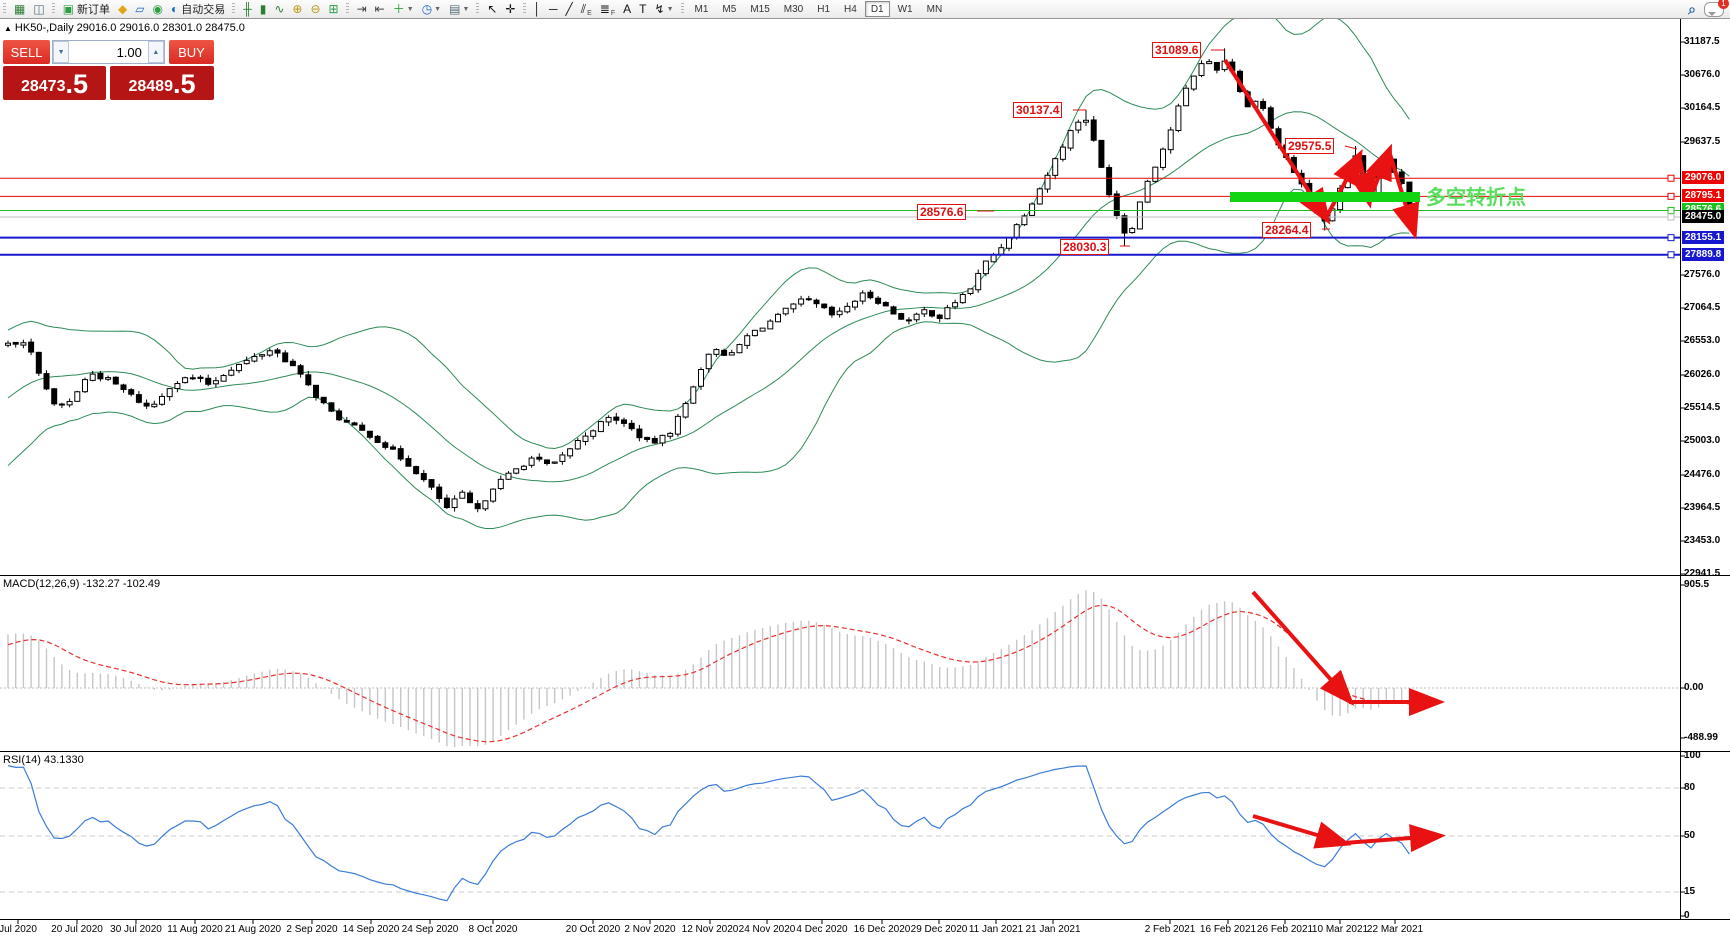  What do you see at coordinates (627, 9) in the screenshot?
I see `text-button: A` at bounding box center [627, 9].